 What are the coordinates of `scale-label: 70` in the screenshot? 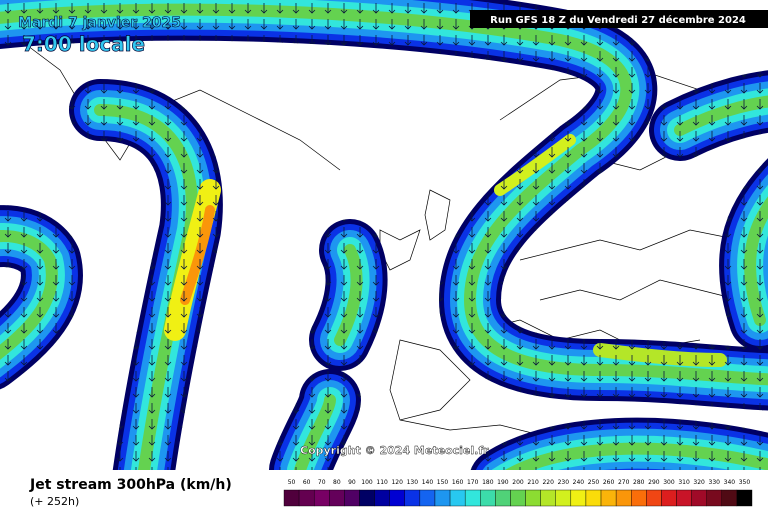 It's located at (322, 482).